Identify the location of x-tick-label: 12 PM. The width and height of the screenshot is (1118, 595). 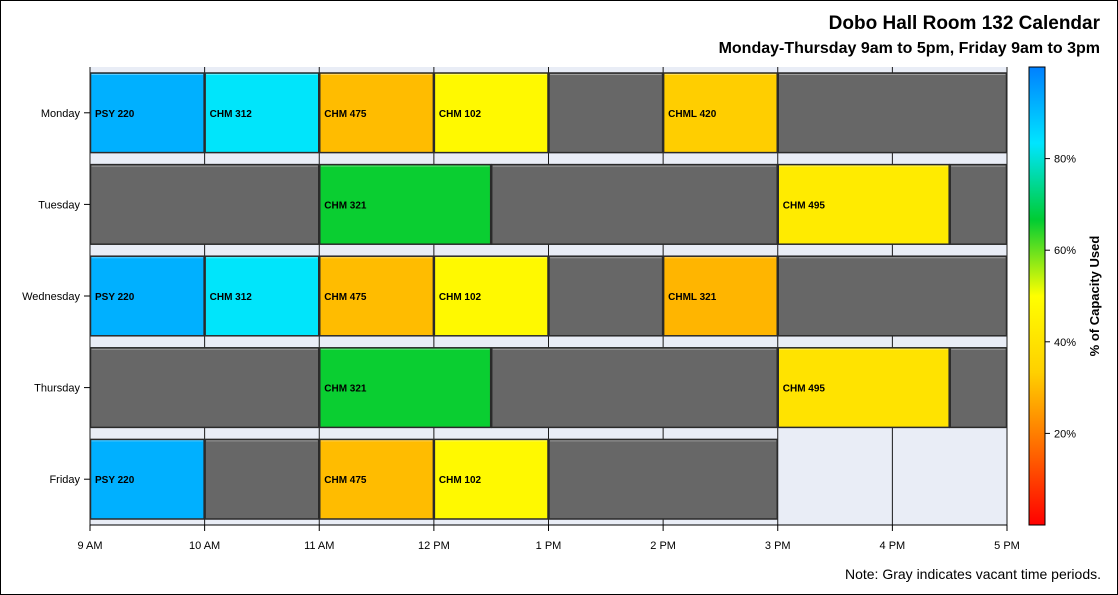
(434, 546).